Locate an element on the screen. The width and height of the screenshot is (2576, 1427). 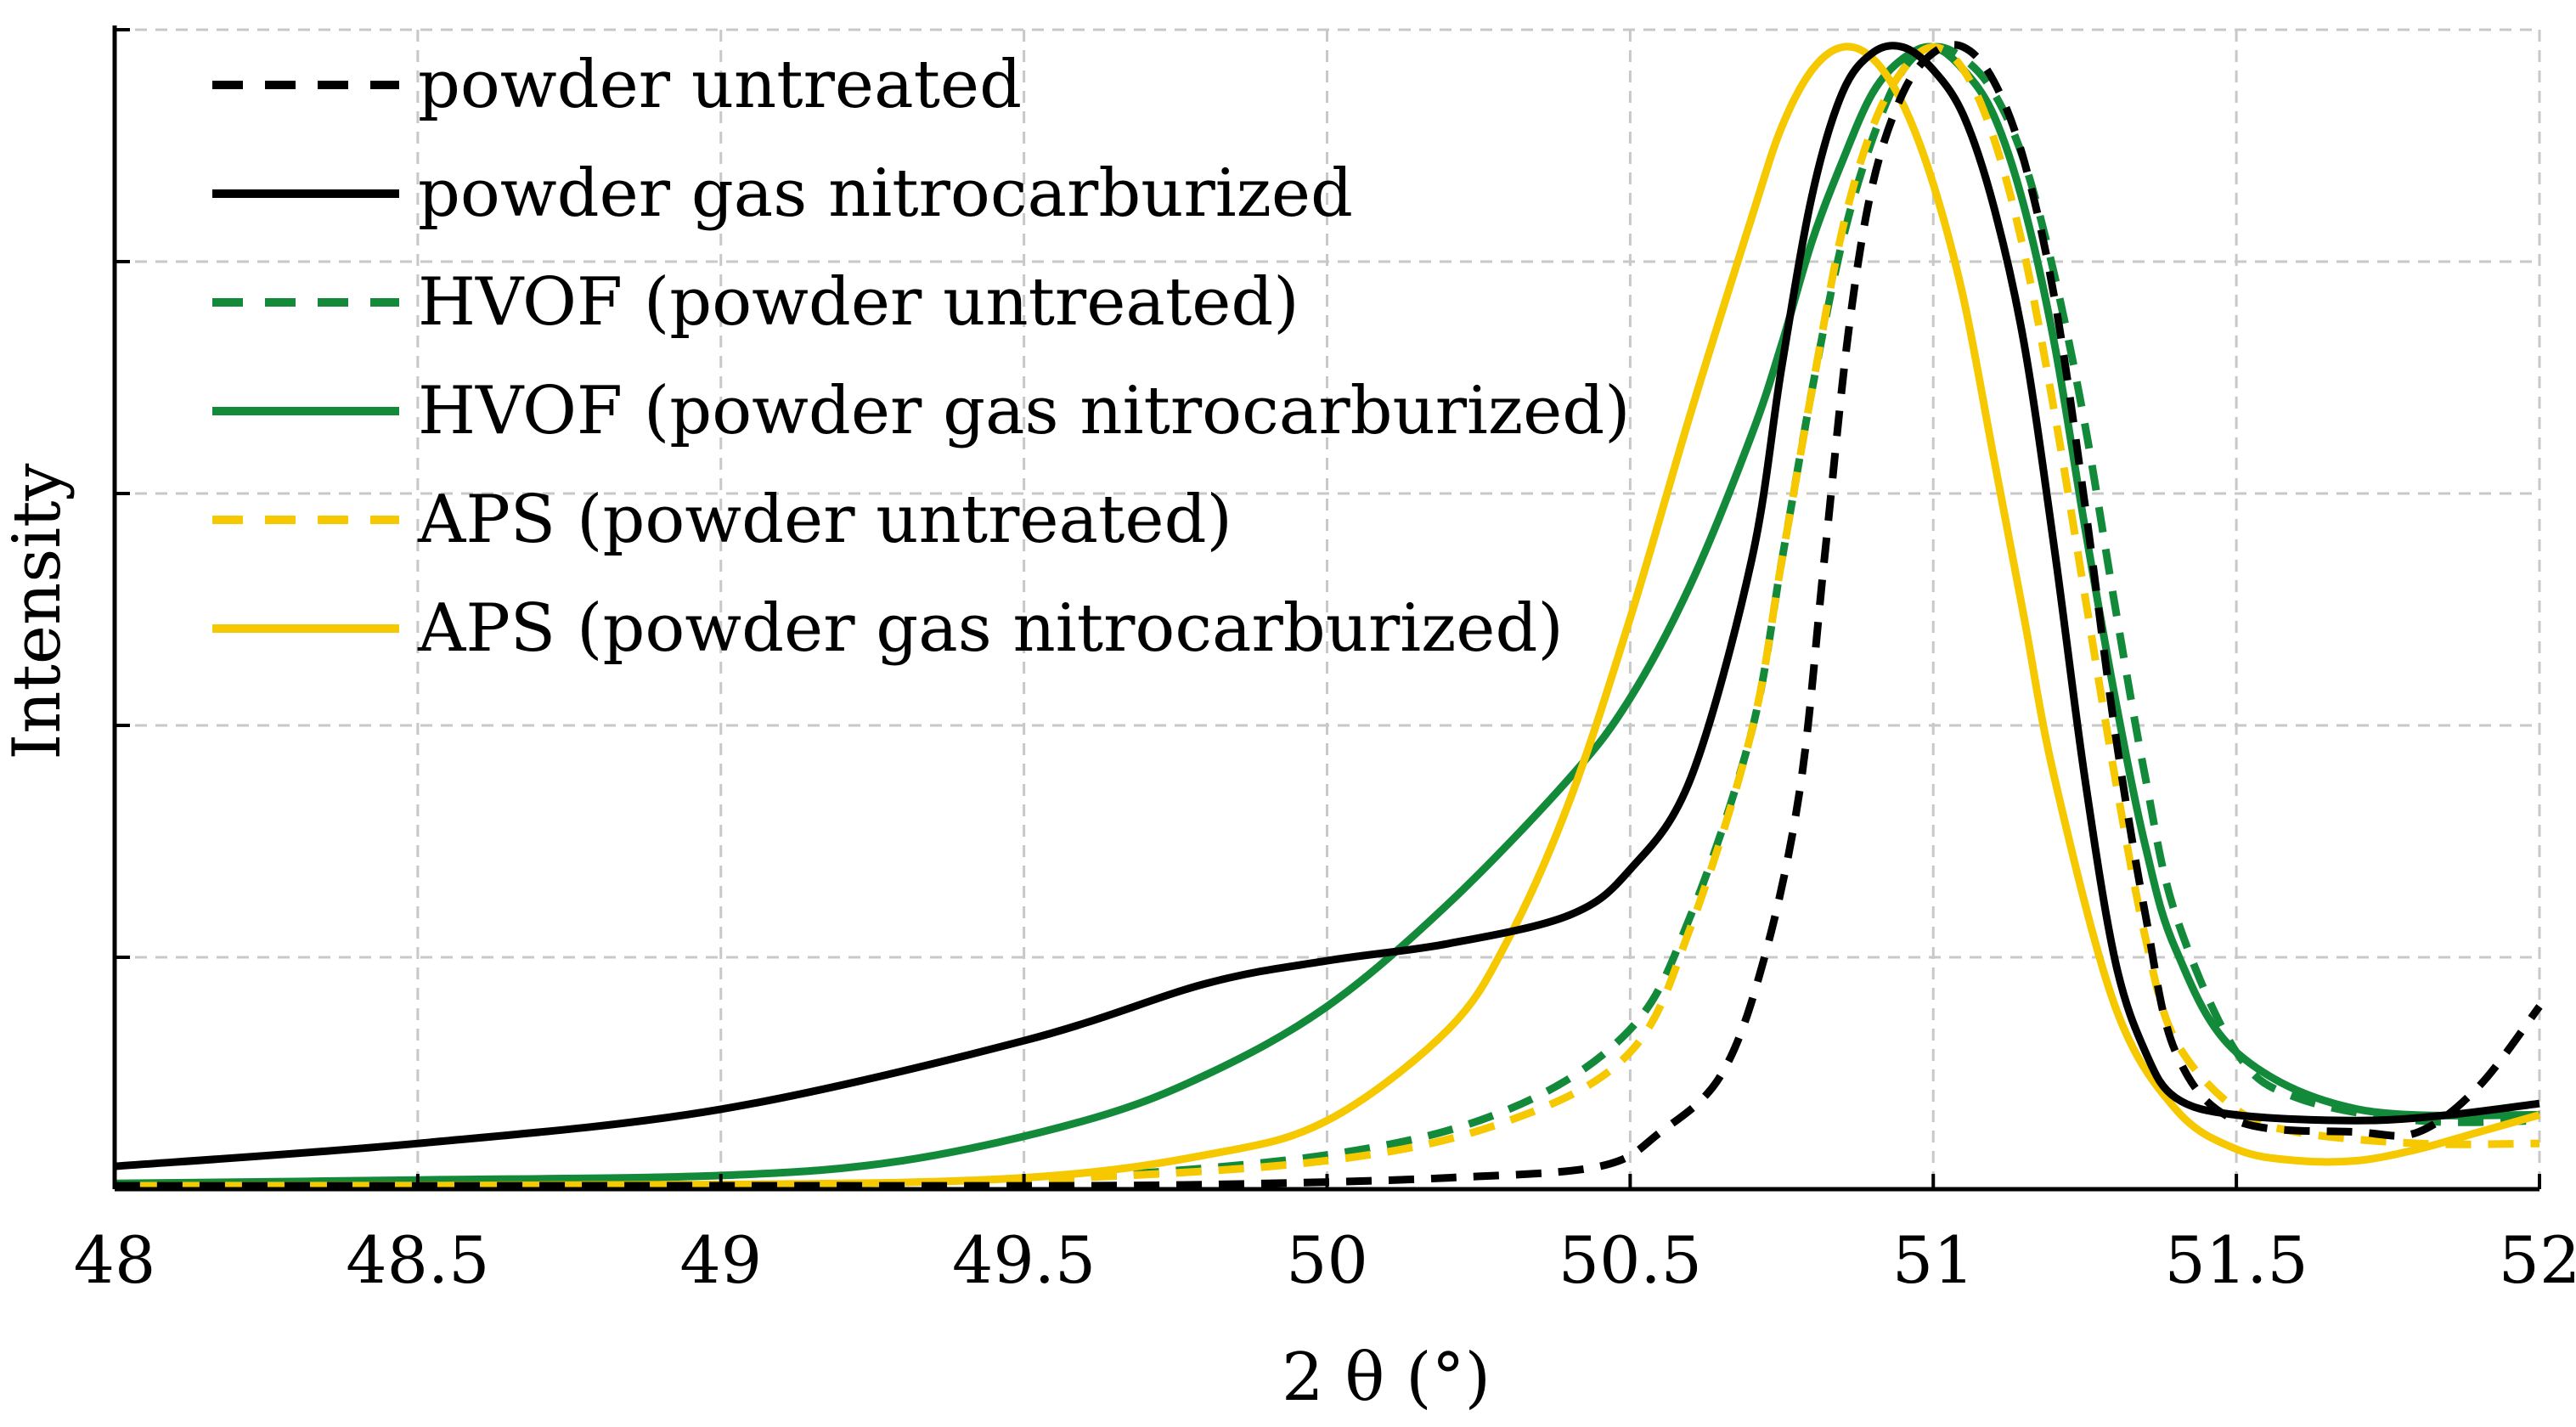
x-tick-label: 50.5 is located at coordinates (1630, 1260).